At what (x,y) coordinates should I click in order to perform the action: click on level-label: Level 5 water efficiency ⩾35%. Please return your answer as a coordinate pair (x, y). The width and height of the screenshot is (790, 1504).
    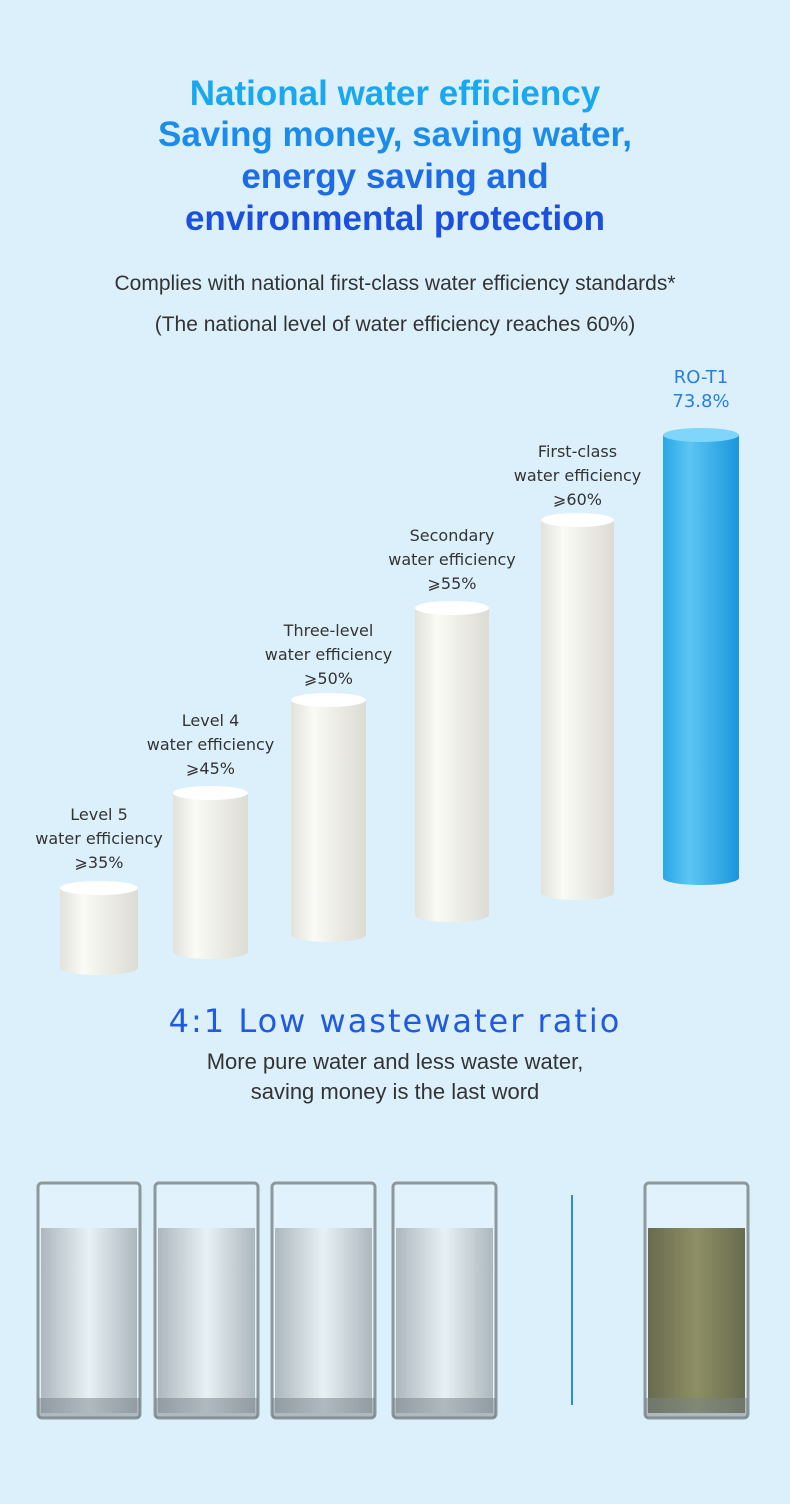
    Looking at the image, I should click on (99, 839).